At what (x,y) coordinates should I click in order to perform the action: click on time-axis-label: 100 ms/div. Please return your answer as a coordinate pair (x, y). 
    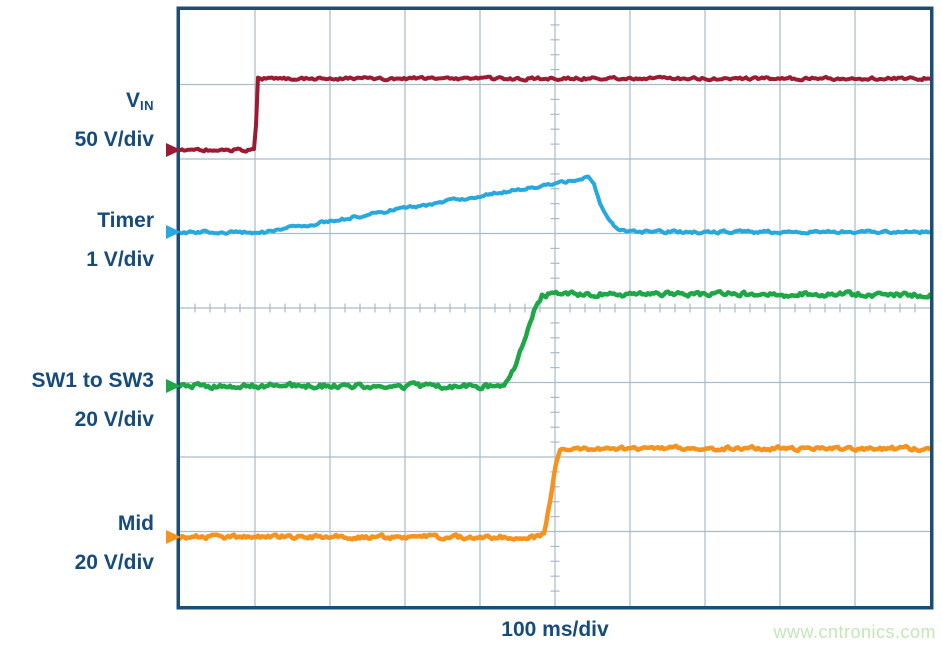
    Looking at the image, I should click on (555, 629).